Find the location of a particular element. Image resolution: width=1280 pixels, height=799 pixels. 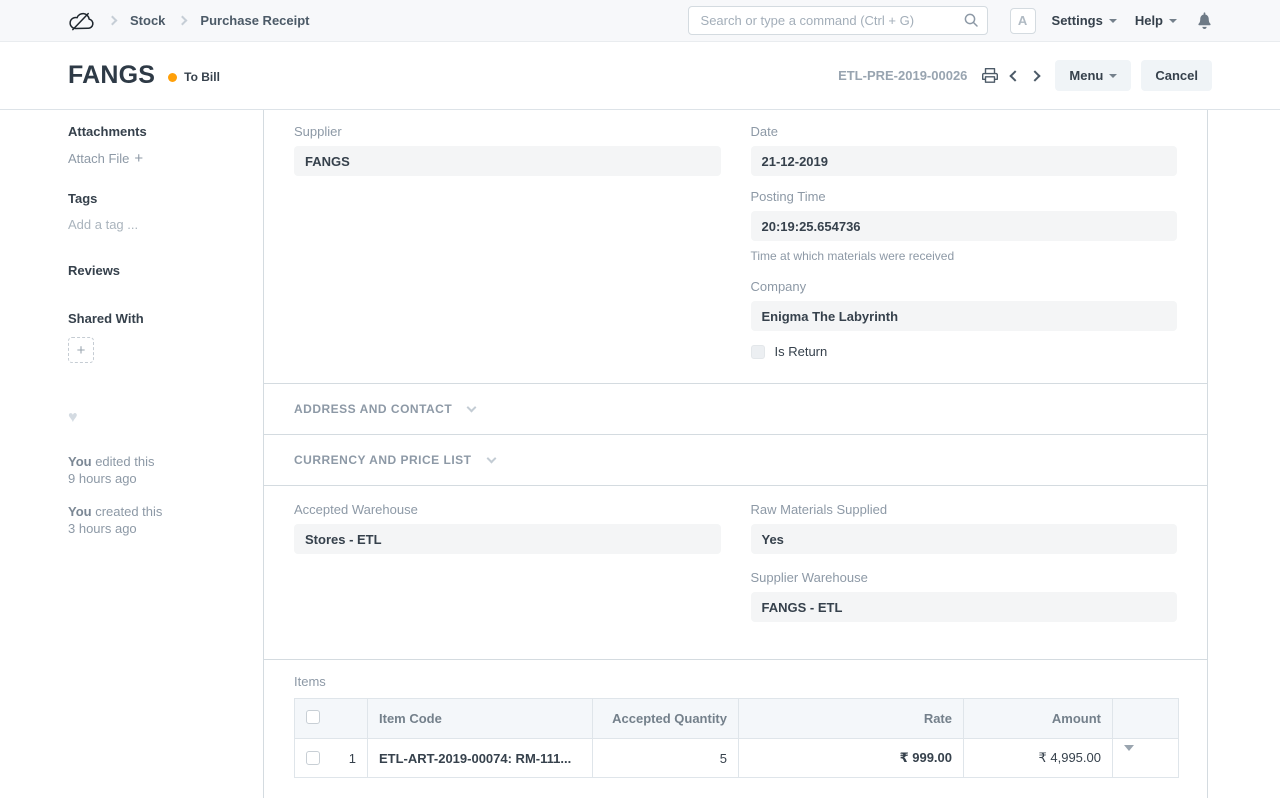

company-field: Company Enigma The Labyrinth is located at coordinates (963, 305).